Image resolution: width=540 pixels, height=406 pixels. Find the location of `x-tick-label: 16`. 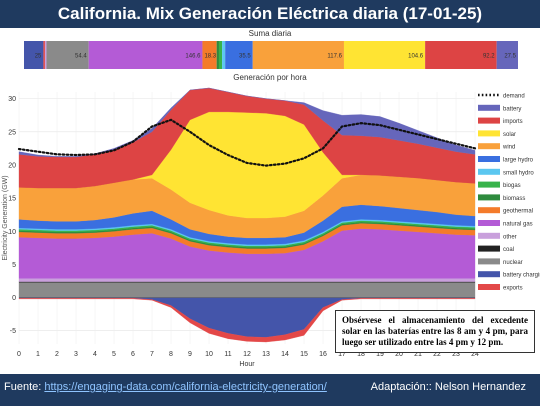

x-tick-label: 16 is located at coordinates (323, 354).